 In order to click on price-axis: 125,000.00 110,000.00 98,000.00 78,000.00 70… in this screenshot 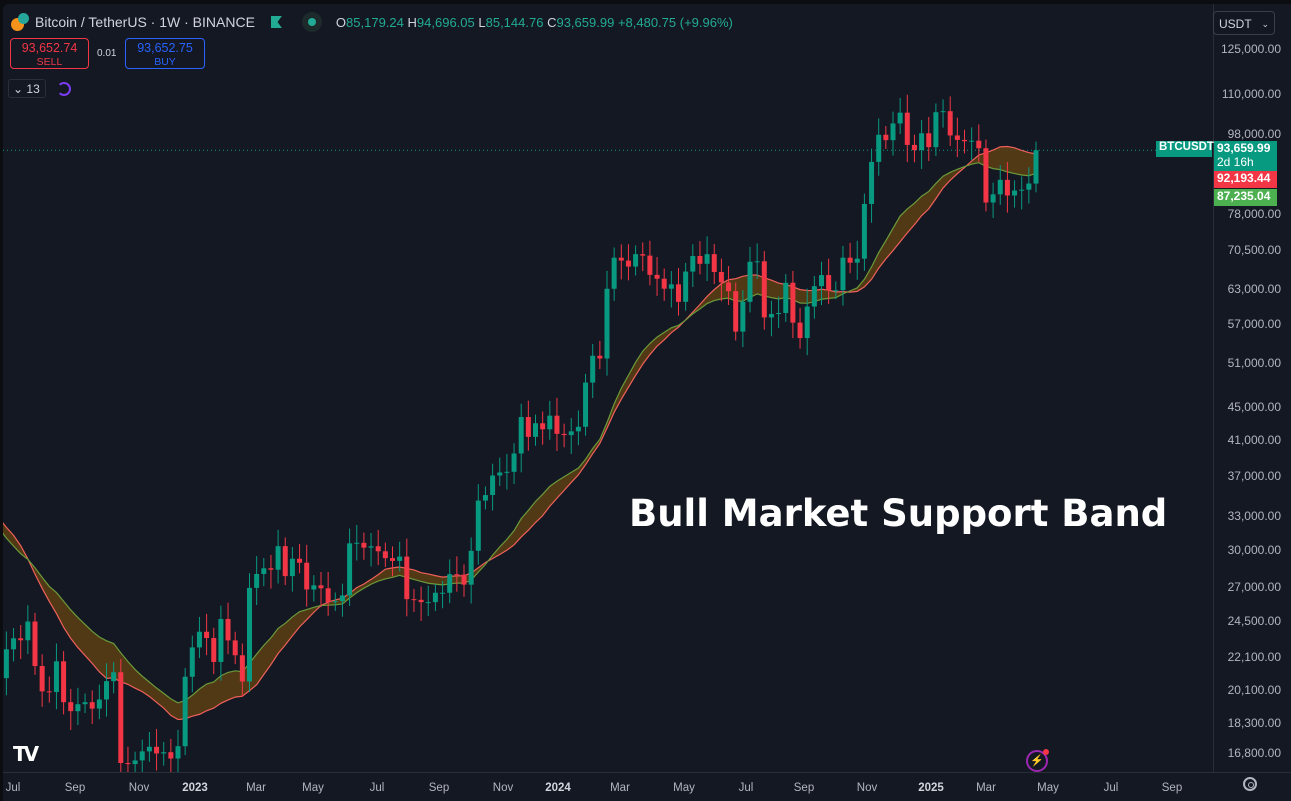, I will do `click(1252, 388)`.